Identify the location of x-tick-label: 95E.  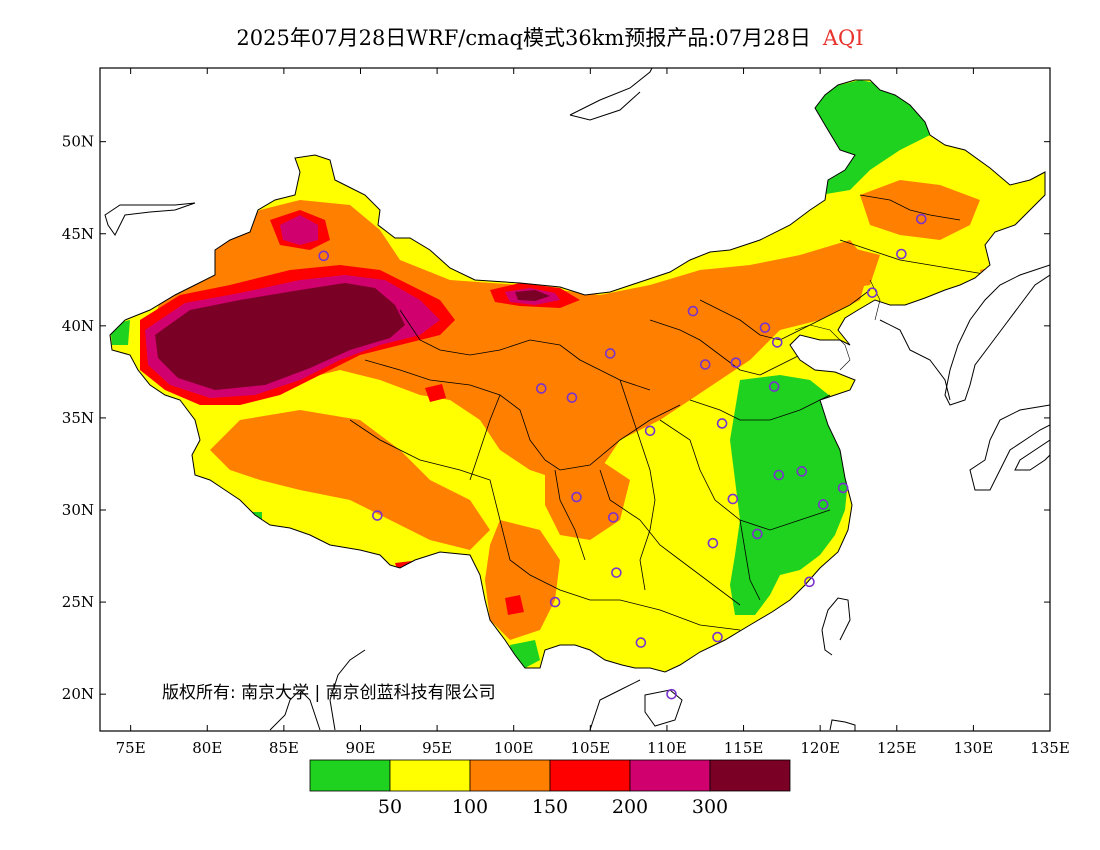
(437, 748).